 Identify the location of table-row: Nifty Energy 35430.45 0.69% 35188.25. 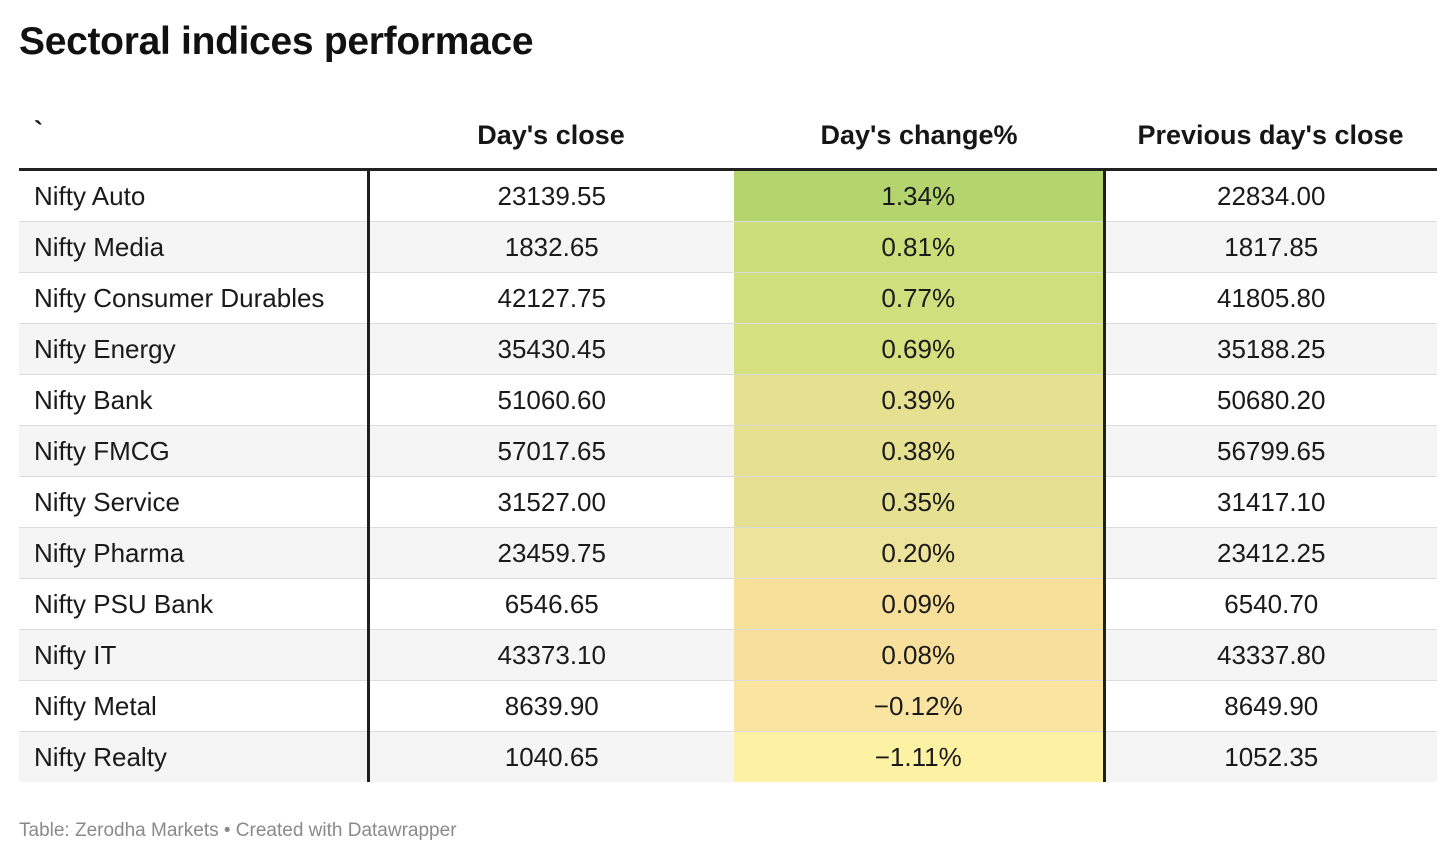
(728, 349).